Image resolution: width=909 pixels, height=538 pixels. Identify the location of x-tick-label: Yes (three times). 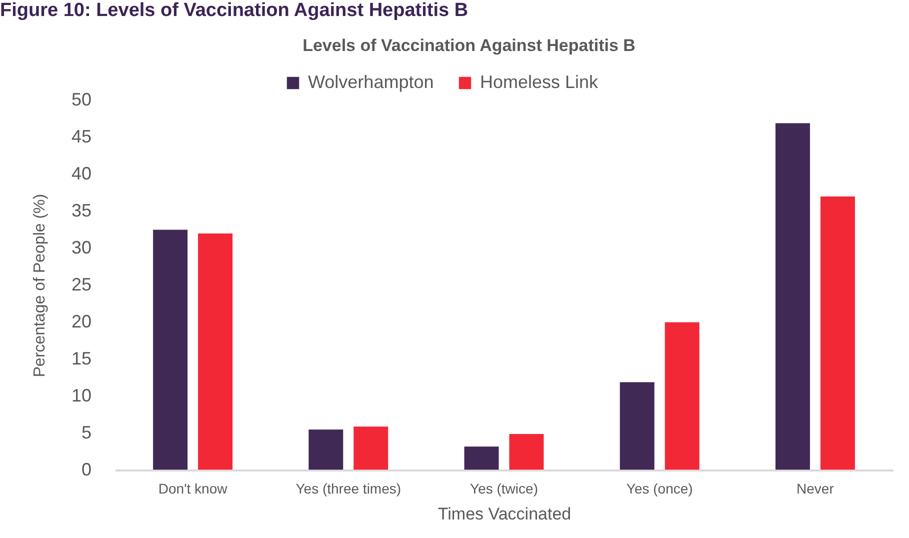
(349, 488).